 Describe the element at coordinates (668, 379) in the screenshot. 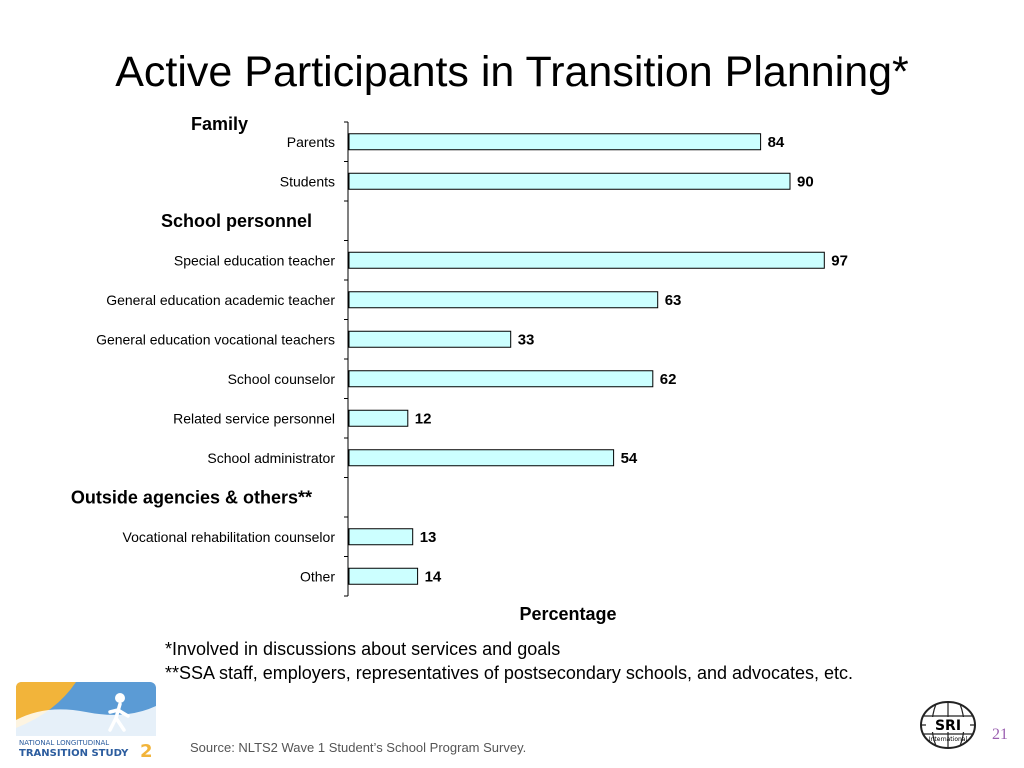

I see `value-label: 62` at that location.